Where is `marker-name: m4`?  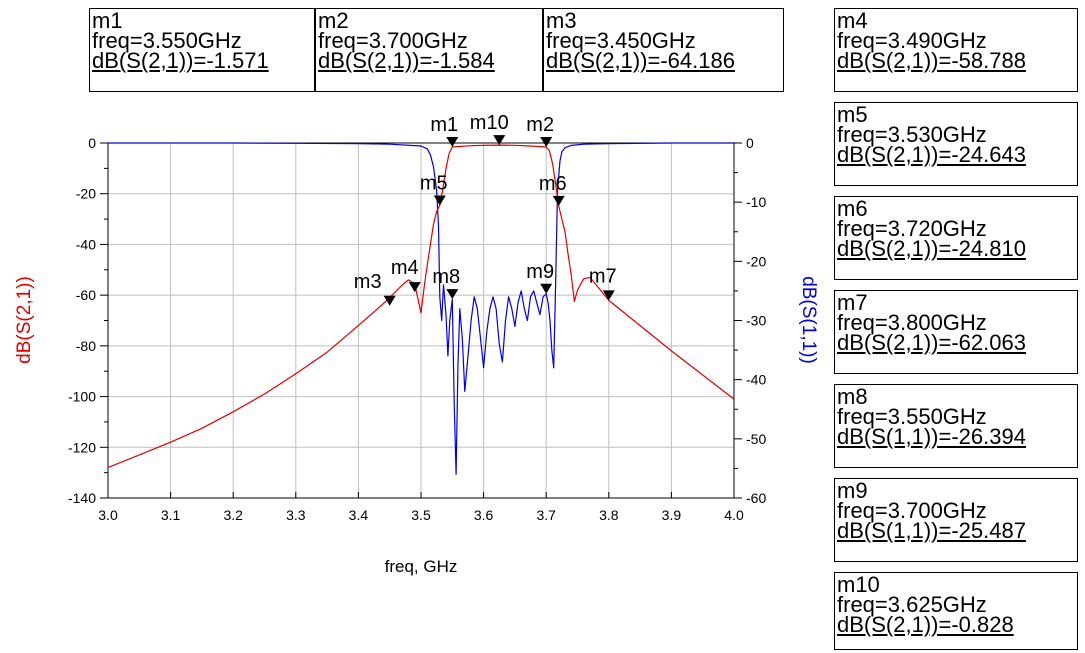
marker-name: m4 is located at coordinates (852, 20).